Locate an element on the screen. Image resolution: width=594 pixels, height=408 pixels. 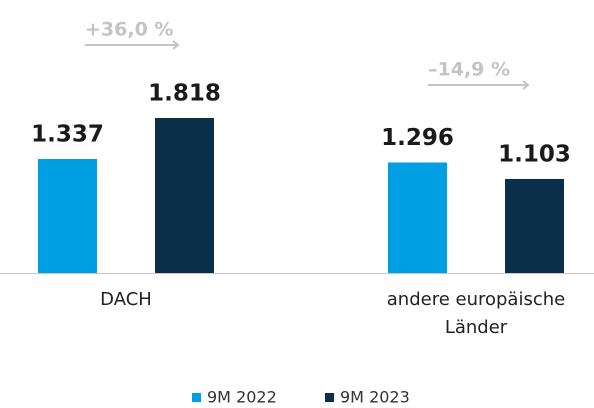
category-label: andere europäische Länder is located at coordinates (476, 313).